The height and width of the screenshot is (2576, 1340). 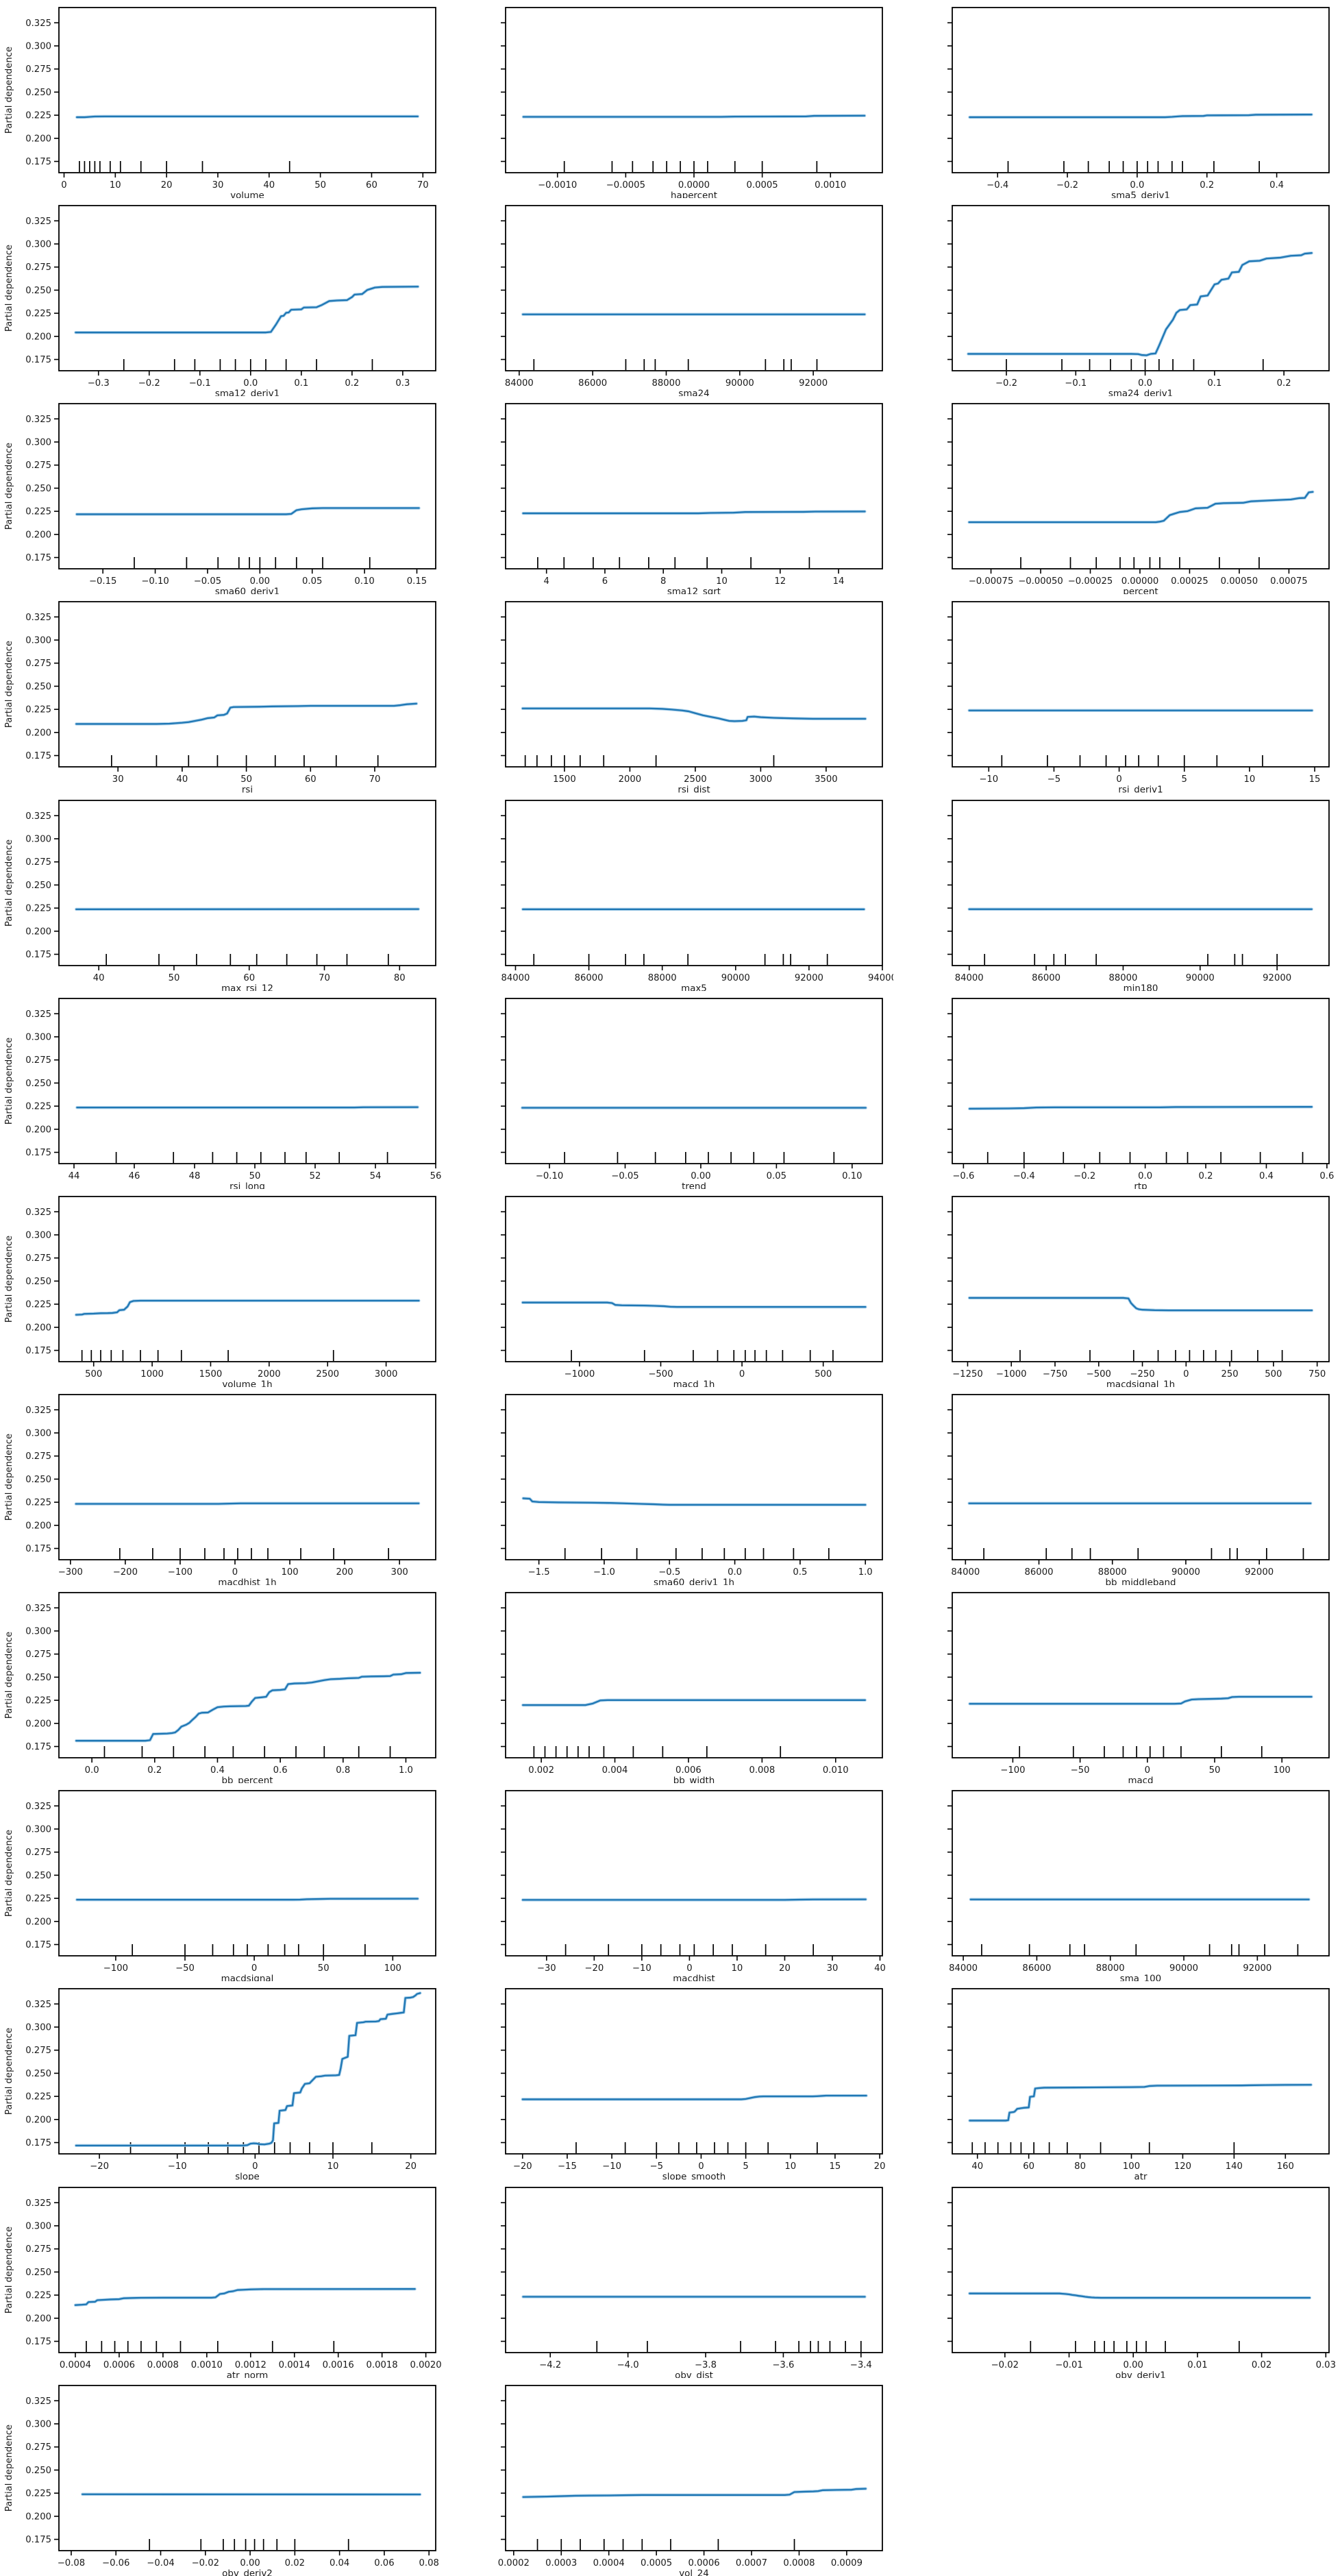 What do you see at coordinates (1040, 582) in the screenshot?
I see `x-tick-label: −0.00050` at bounding box center [1040, 582].